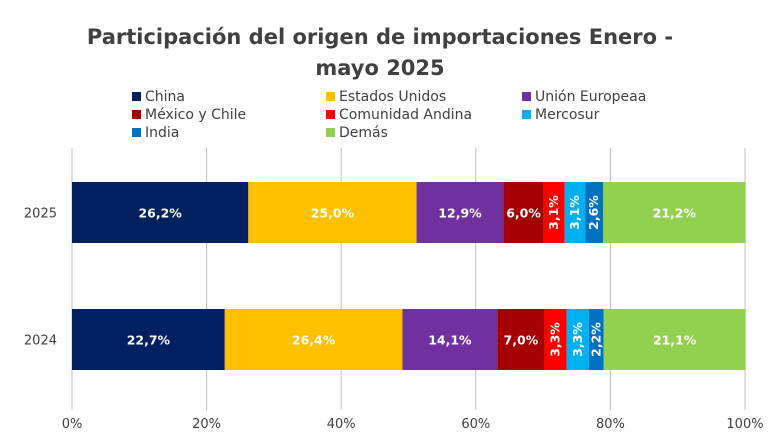  I want to click on bar-segment-estados-unidos-2024: 26,4%, so click(313, 339).